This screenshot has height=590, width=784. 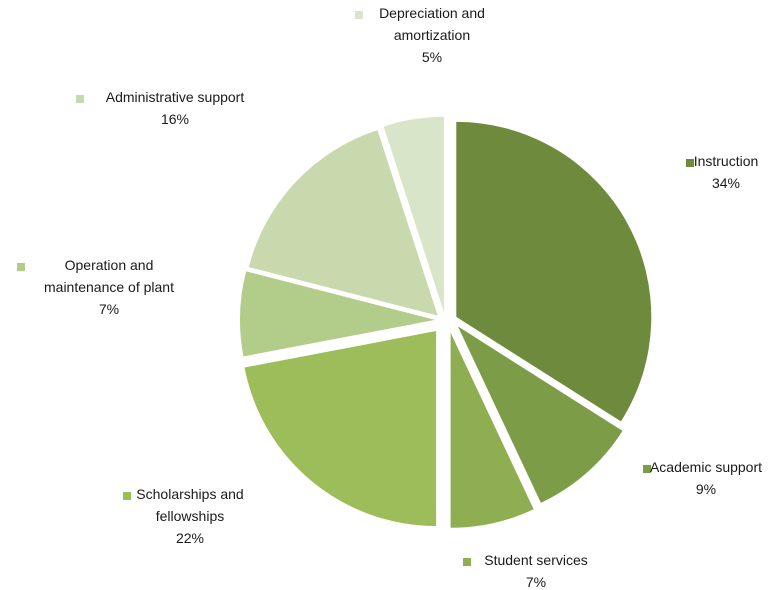 What do you see at coordinates (554, 271) in the screenshot?
I see `slice-instruction` at bounding box center [554, 271].